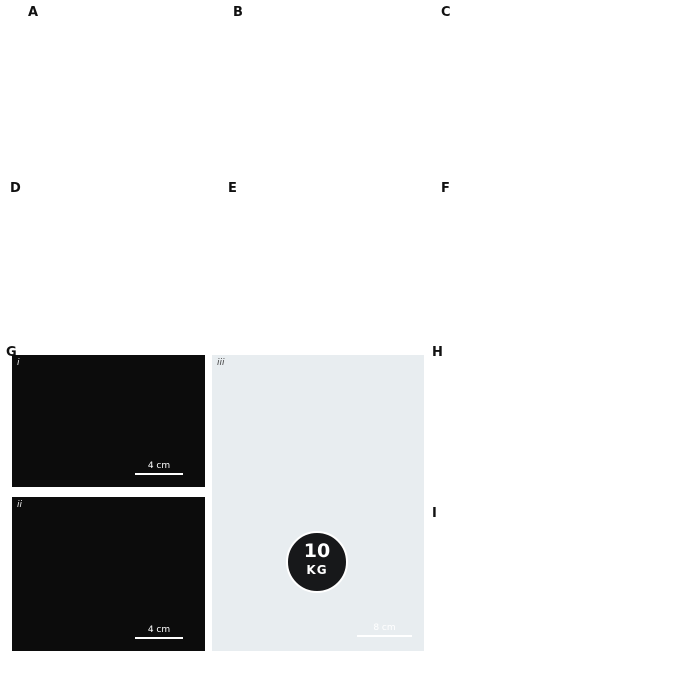 The height and width of the screenshot is (674, 692). What do you see at coordinates (108, 574) in the screenshot?
I see `photo-bent: ii 4 cm` at bounding box center [108, 574].